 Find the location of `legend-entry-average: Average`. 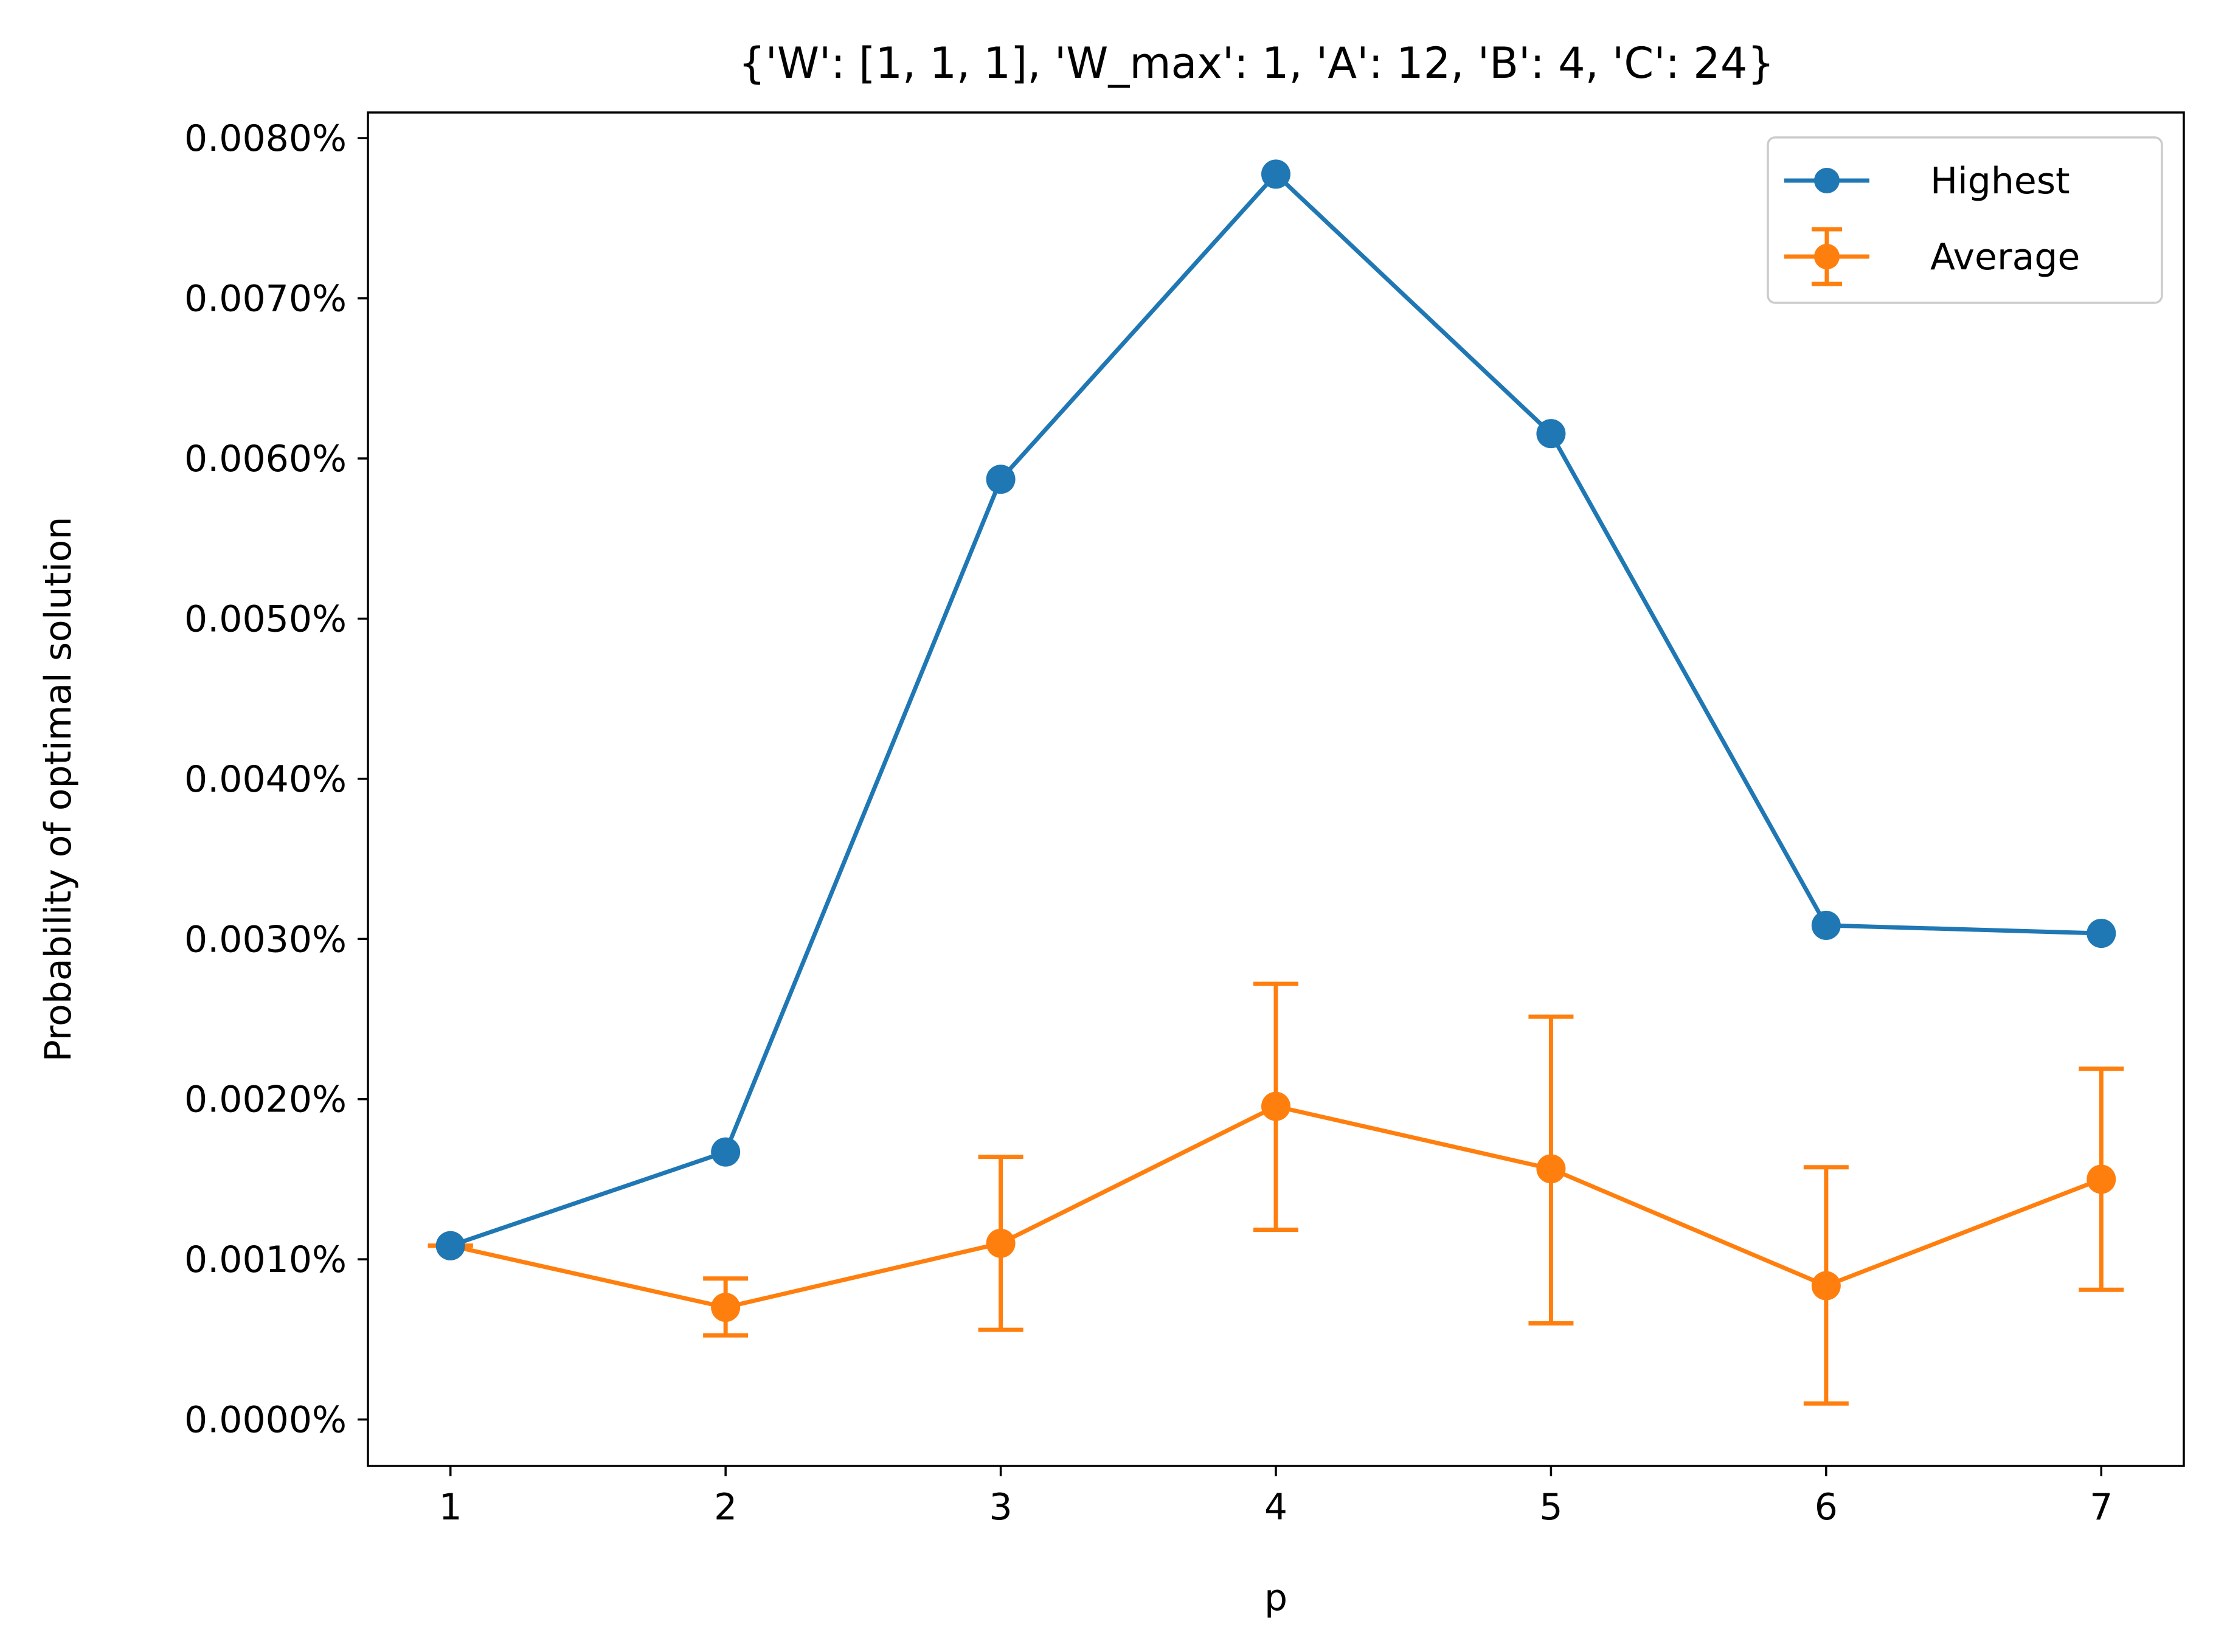

legend-entry-average: Average is located at coordinates (1932, 256).